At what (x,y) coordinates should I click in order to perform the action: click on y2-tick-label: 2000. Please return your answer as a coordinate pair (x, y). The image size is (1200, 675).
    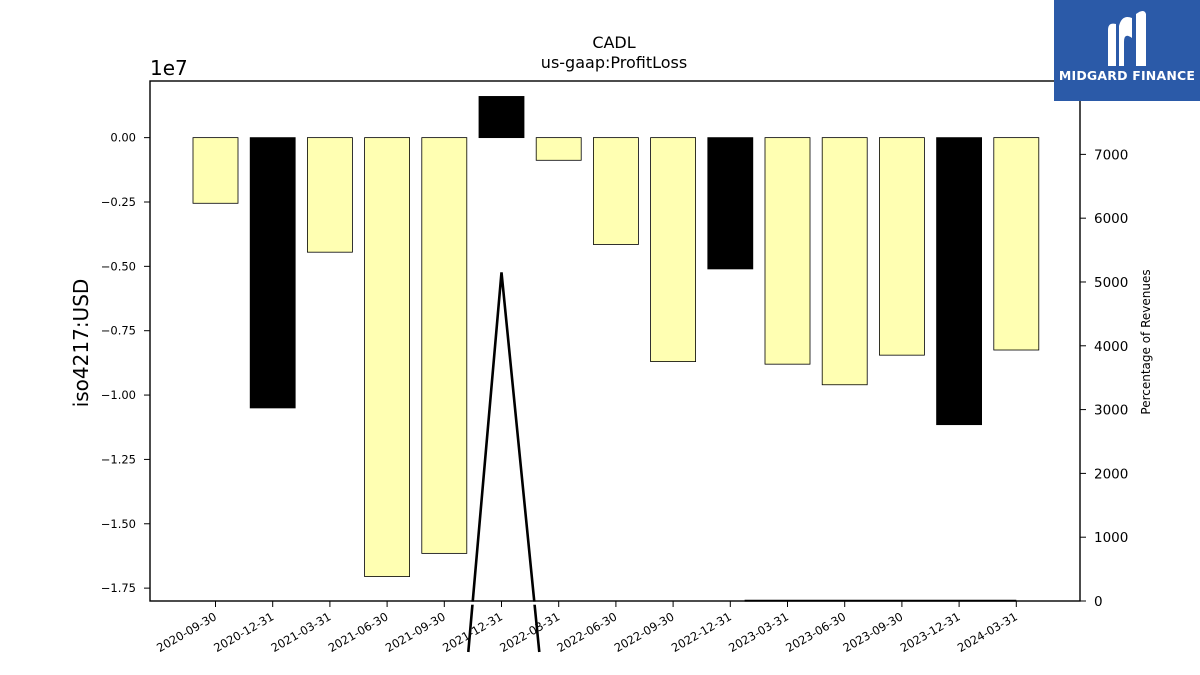
    Looking at the image, I should click on (1111, 474).